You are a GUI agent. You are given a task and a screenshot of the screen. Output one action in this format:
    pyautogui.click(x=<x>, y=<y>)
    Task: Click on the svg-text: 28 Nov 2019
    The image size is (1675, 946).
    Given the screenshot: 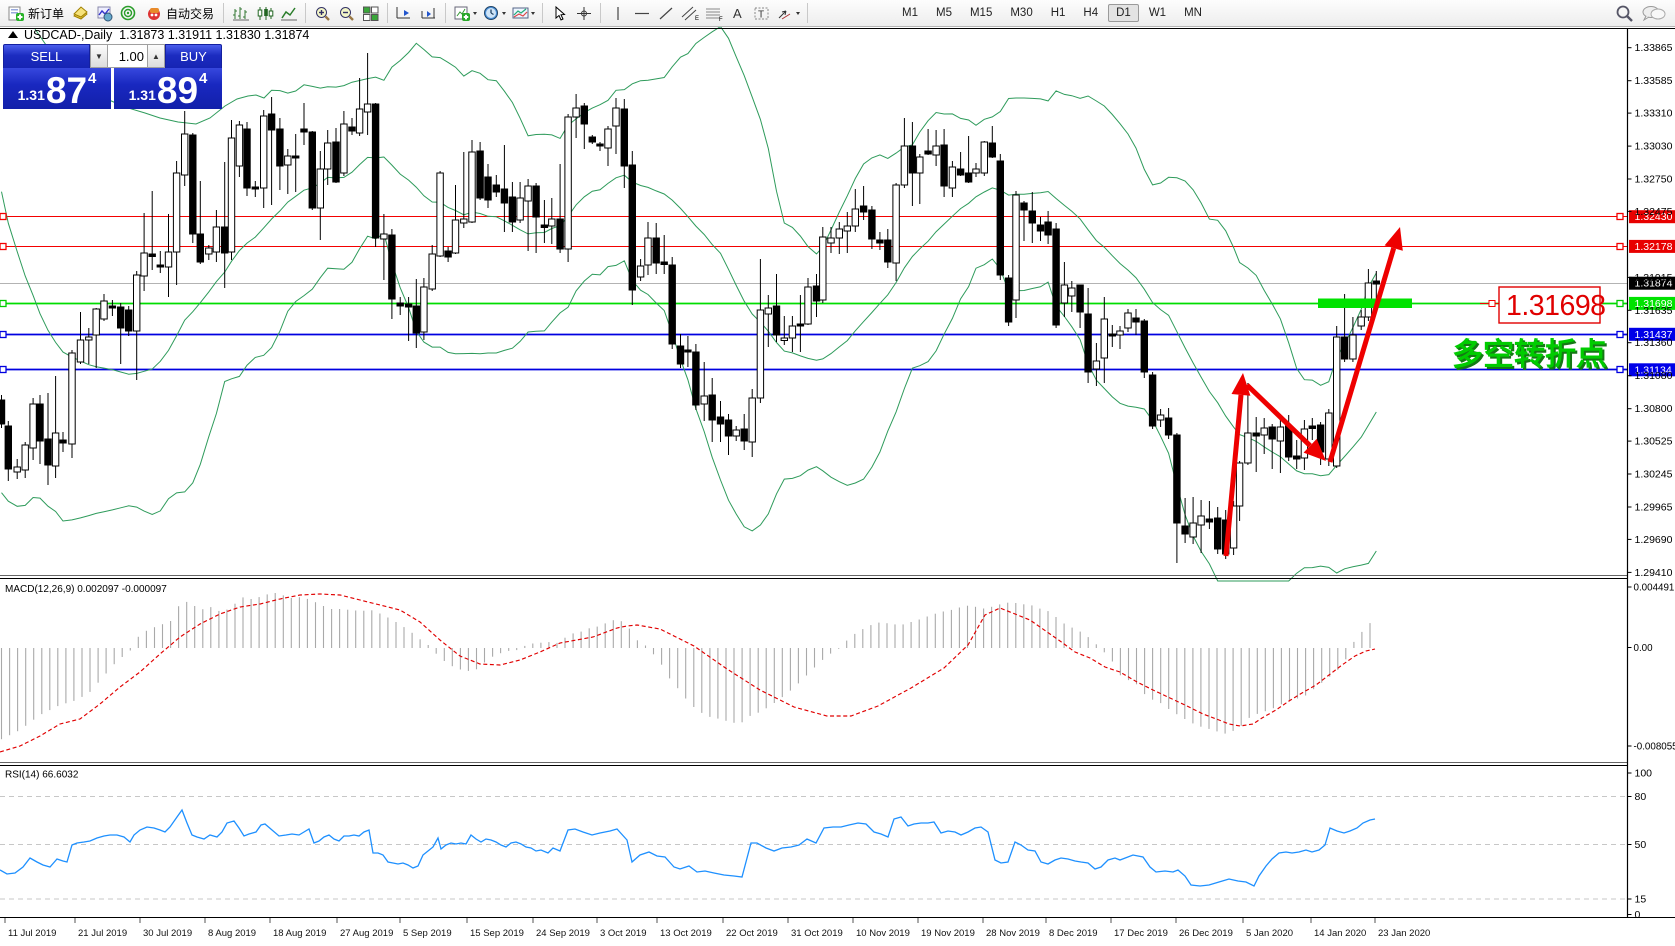 What is the action you would take?
    pyautogui.click(x=1013, y=933)
    